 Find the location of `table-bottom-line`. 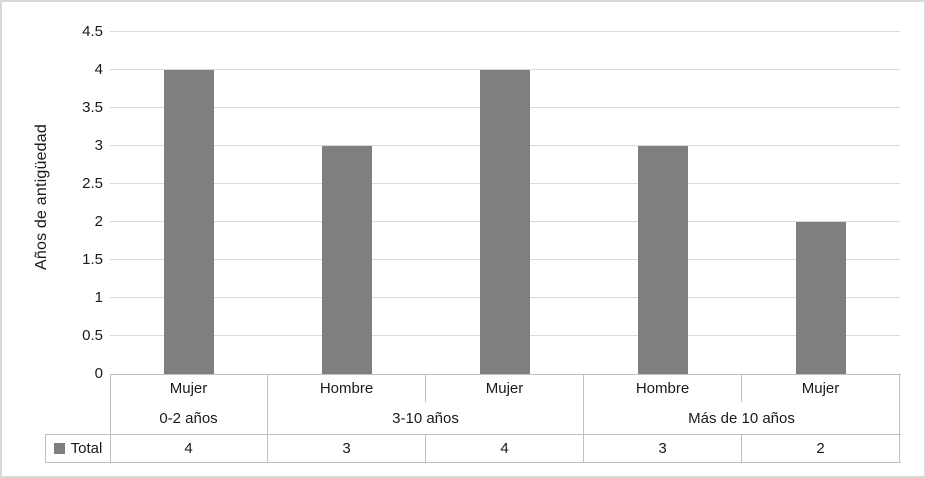

table-bottom-line is located at coordinates (473, 462).